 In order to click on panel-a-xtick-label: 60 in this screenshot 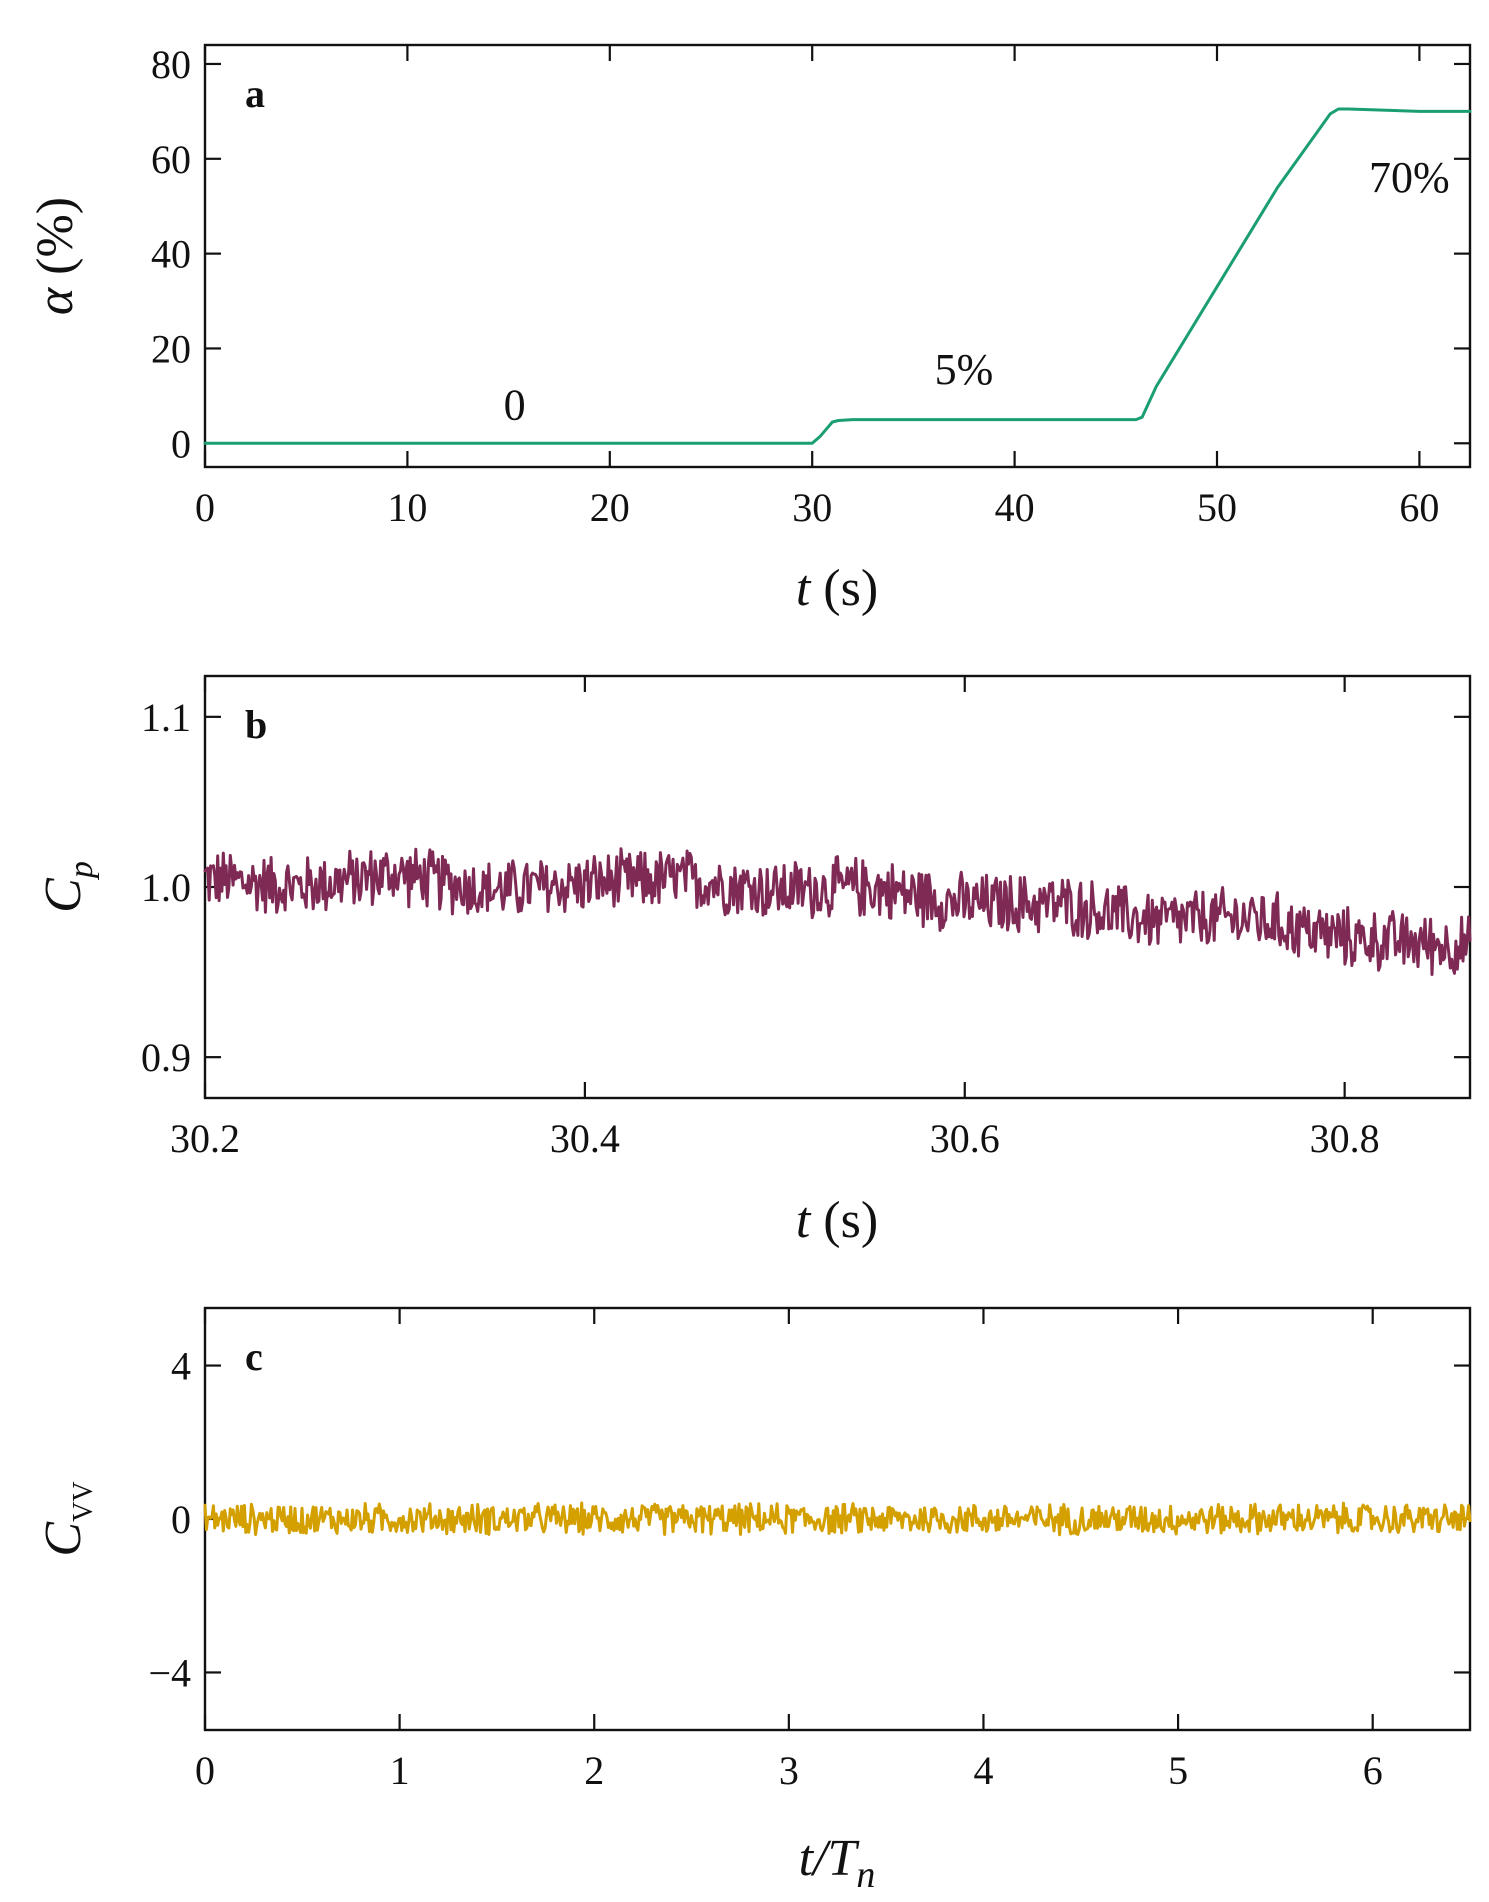, I will do `click(1419, 507)`.